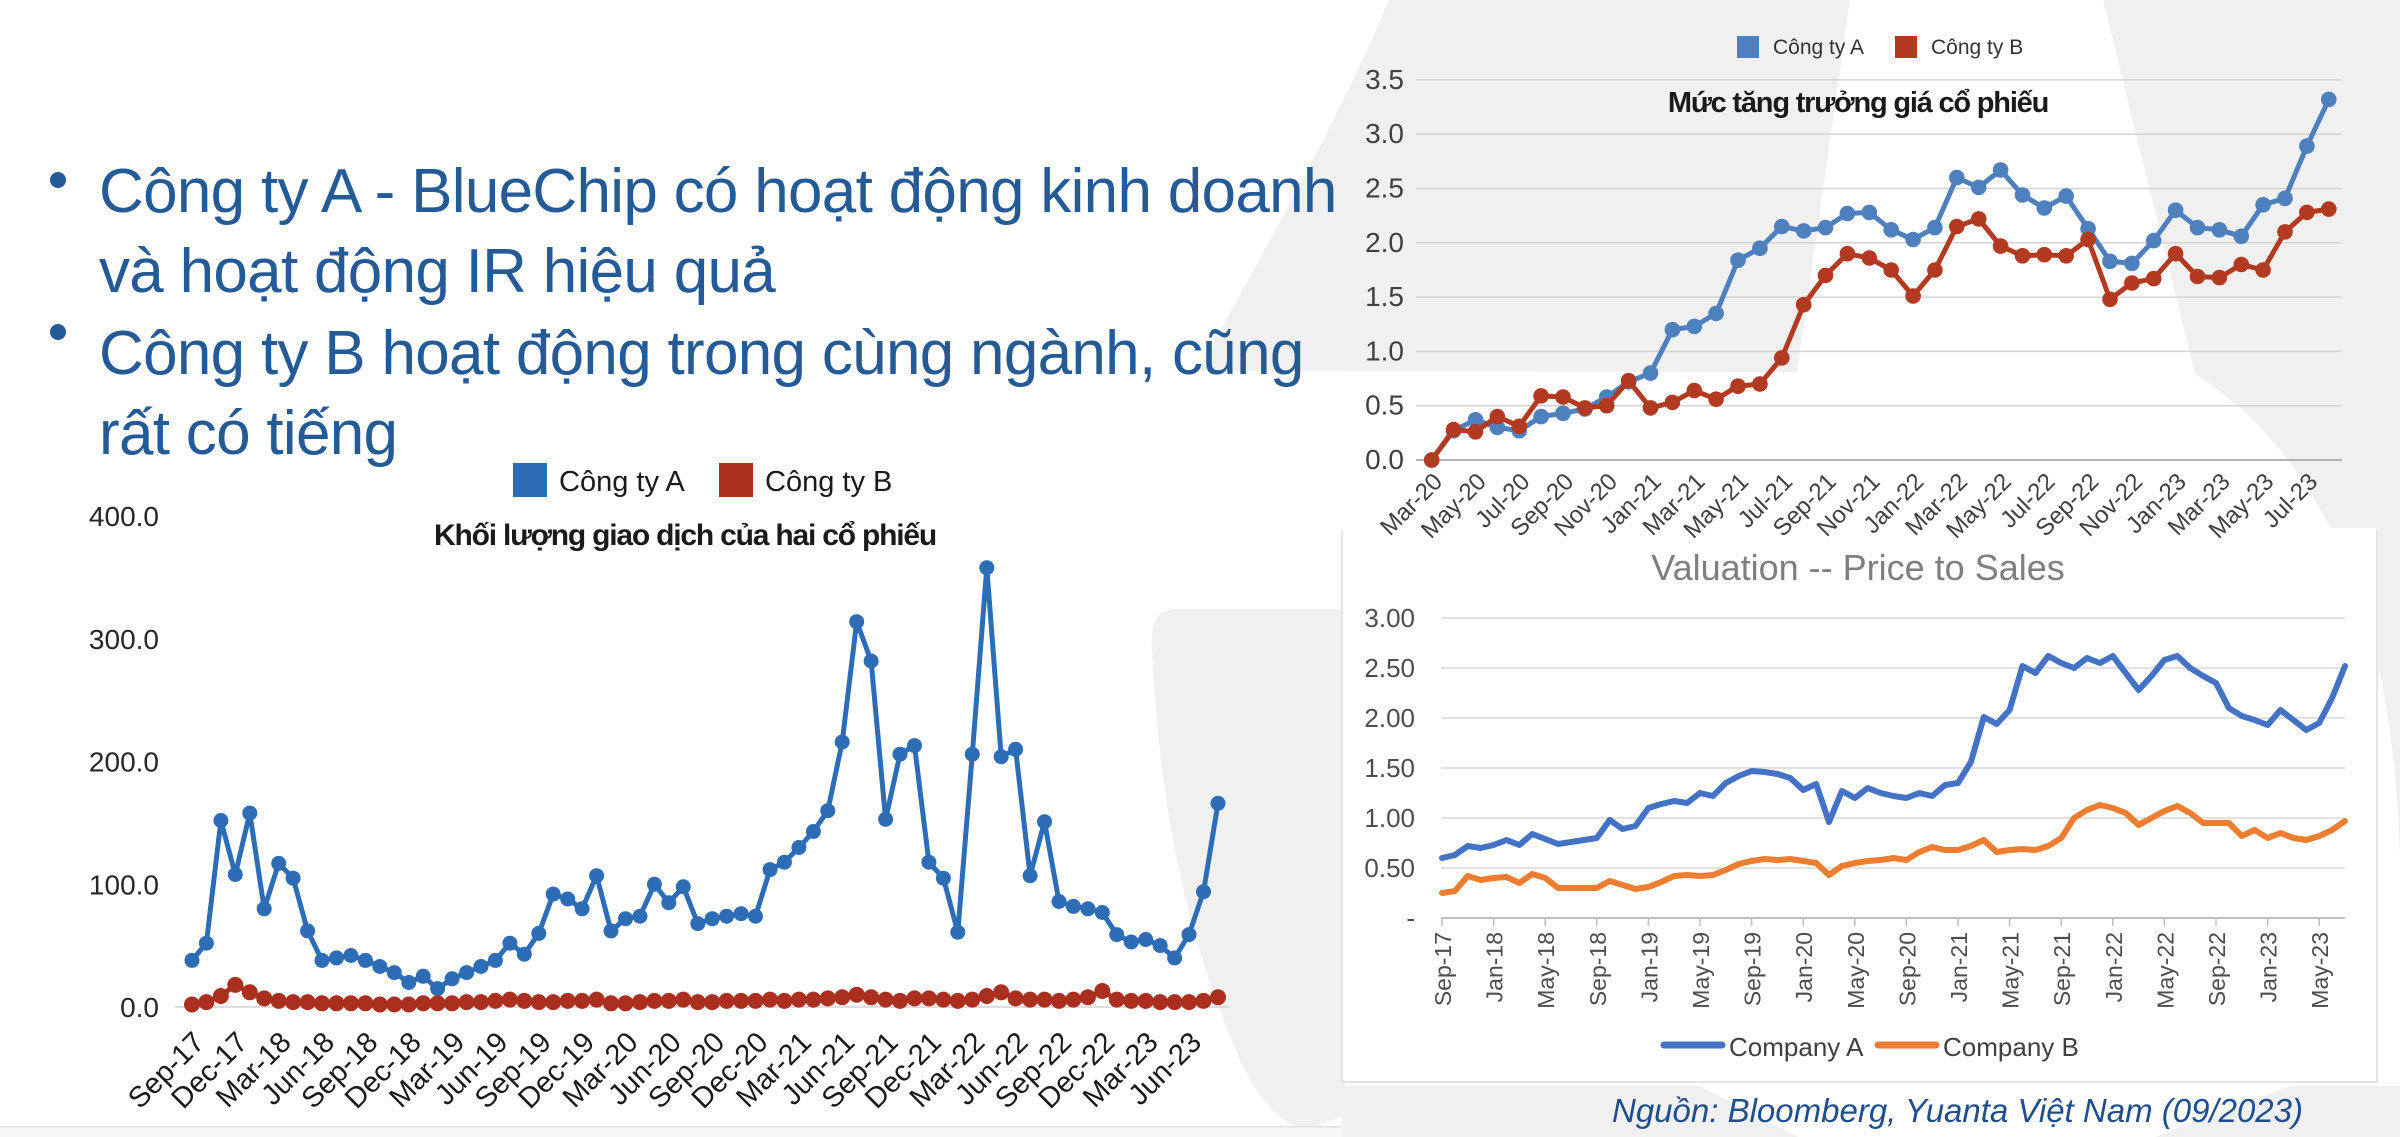  I want to click on svg-text: 1.5, so click(1384, 296).